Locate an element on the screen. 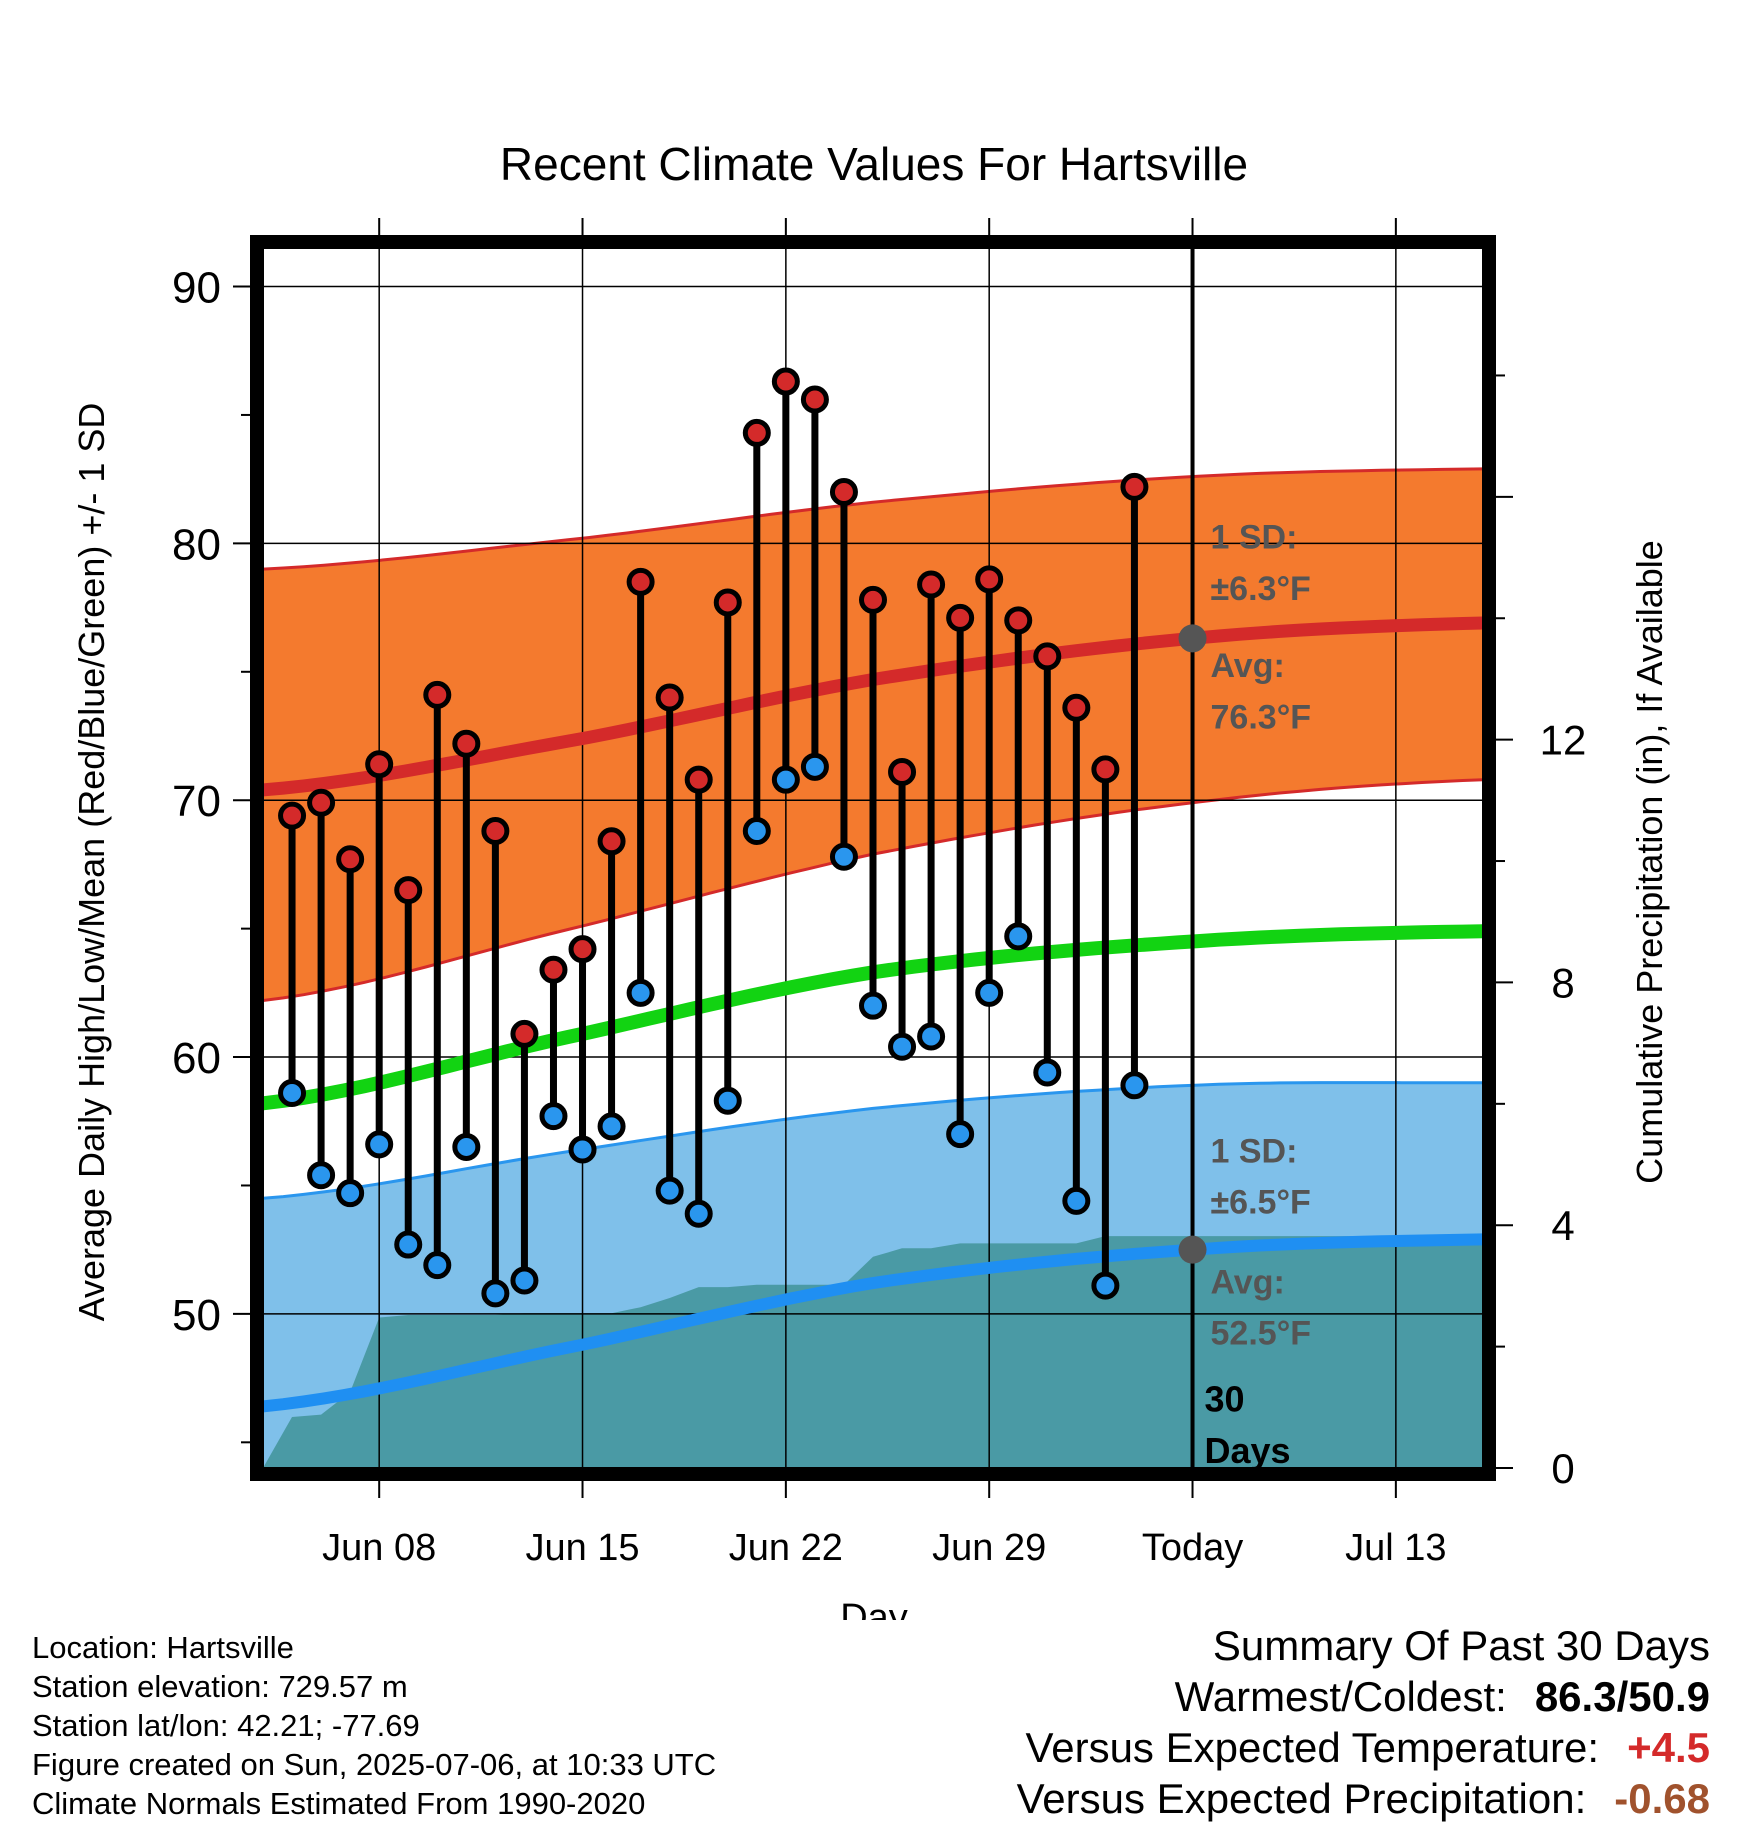 This screenshot has width=1748, height=1828. high-sd-label: 1 SD: is located at coordinates (1254, 538).